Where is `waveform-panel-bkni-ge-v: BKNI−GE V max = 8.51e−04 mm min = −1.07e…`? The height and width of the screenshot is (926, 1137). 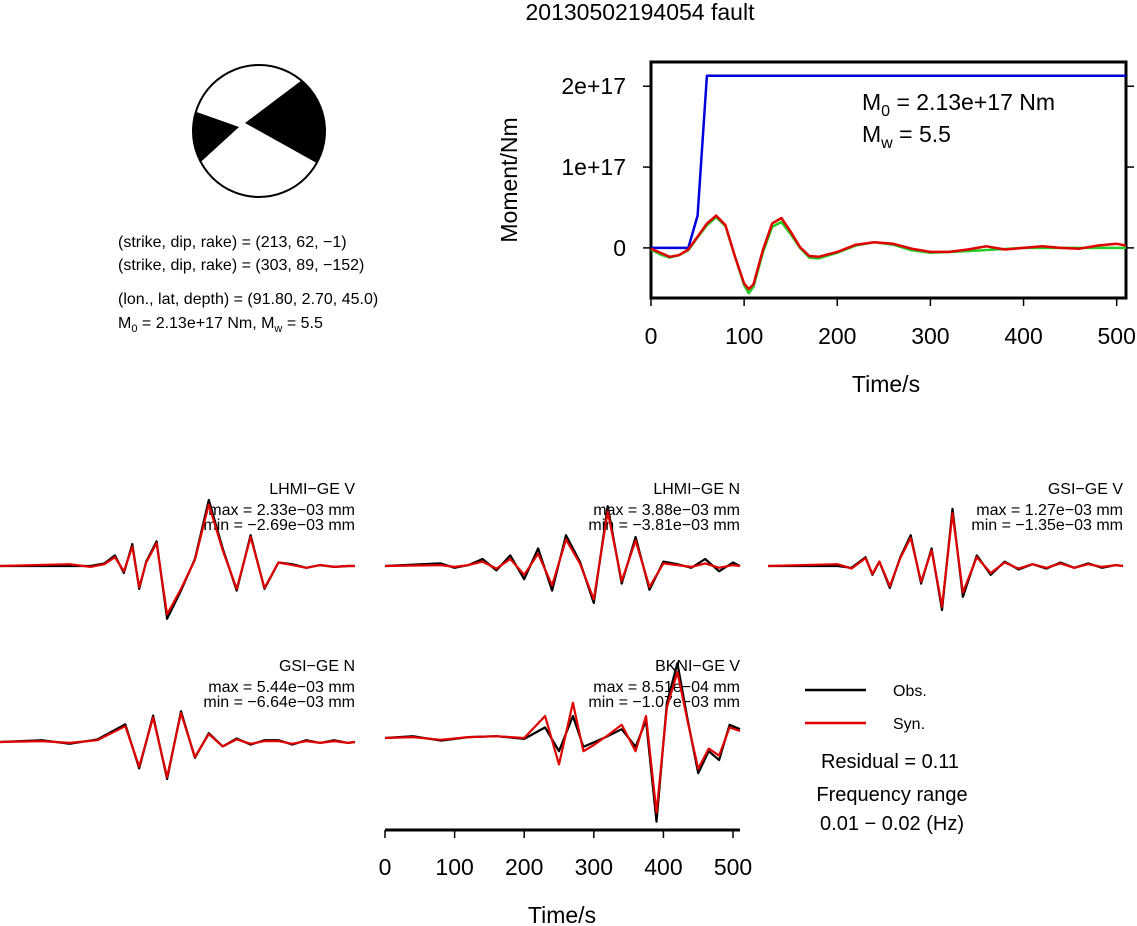
waveform-panel-bkni-ge-v: BKNI−GE V max = 8.51e−04 mm min = −1.07e… is located at coordinates (562, 740).